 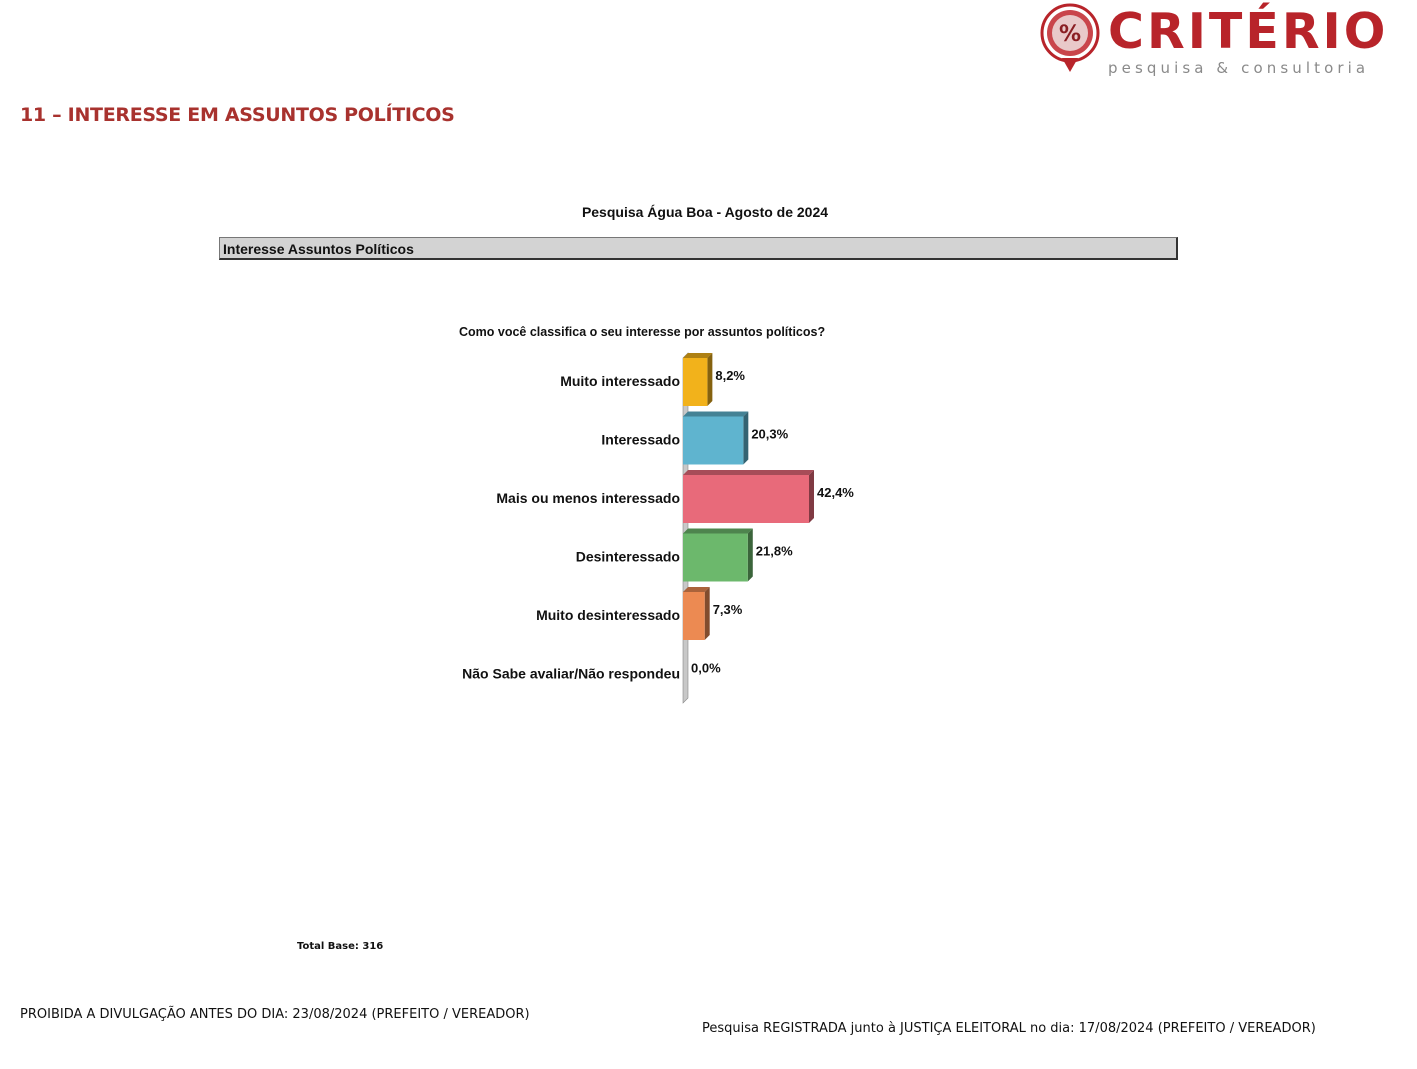 I want to click on category-label-4: Muito desinteressado, so click(x=608, y=615).